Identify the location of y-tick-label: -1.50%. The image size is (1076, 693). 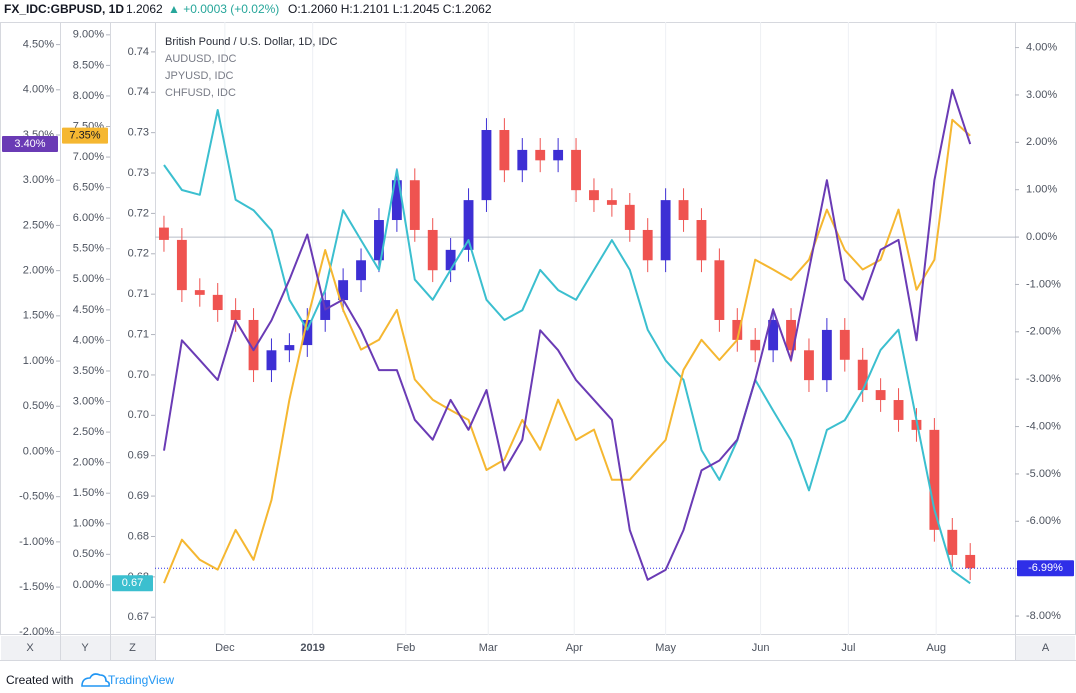
(36, 587).